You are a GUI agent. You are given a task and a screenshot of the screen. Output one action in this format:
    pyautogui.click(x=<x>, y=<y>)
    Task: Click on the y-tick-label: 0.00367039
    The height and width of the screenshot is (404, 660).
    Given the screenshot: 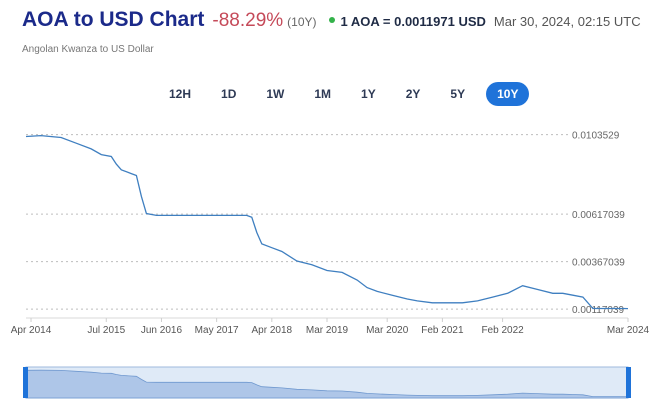 What is the action you would take?
    pyautogui.click(x=598, y=263)
    